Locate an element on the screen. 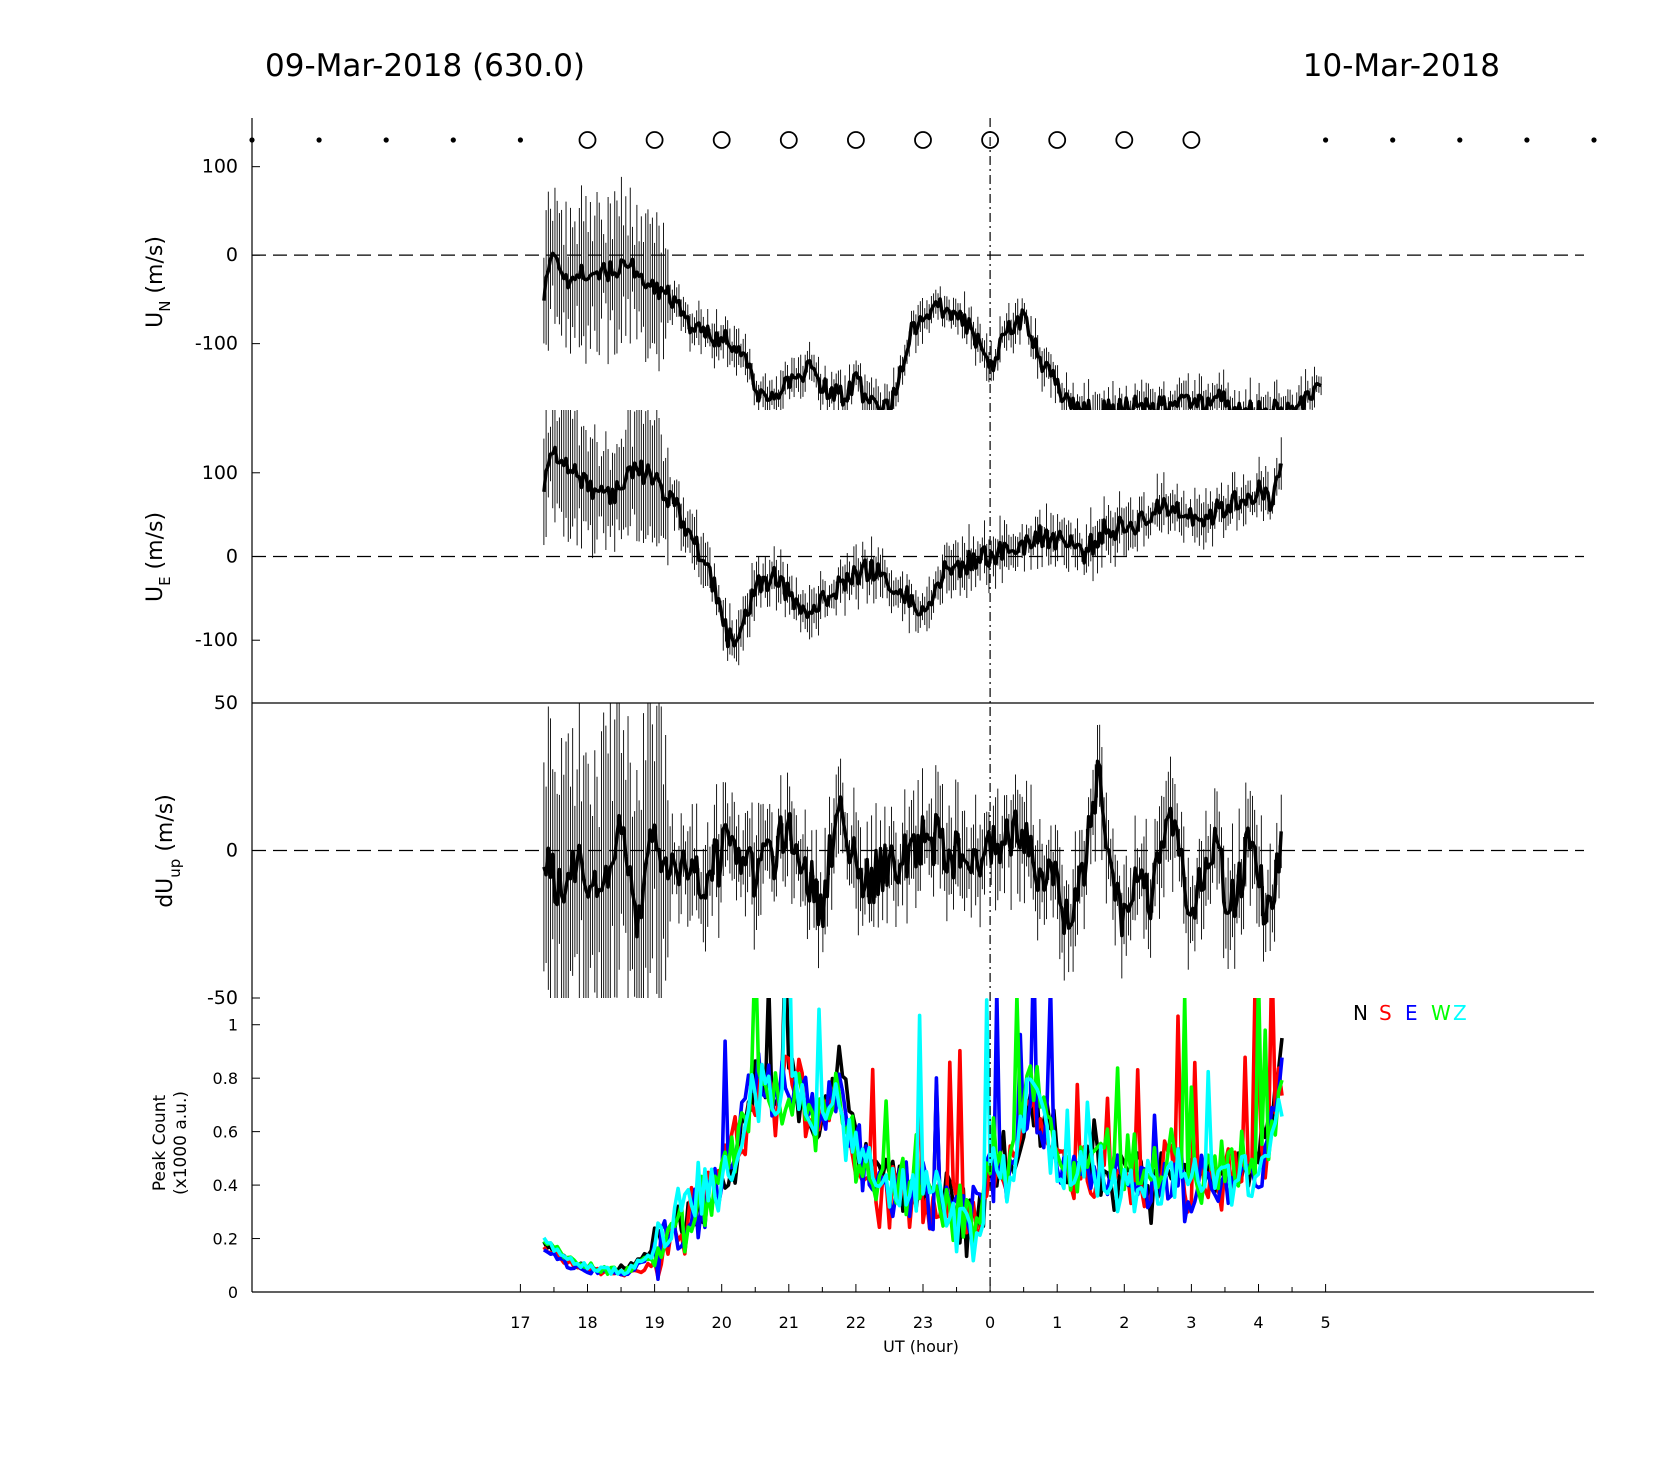 Image resolution: width=1667 pixels, height=1458 pixels. y-axis-label-dup: dUup (m/s) is located at coordinates (168, 851).